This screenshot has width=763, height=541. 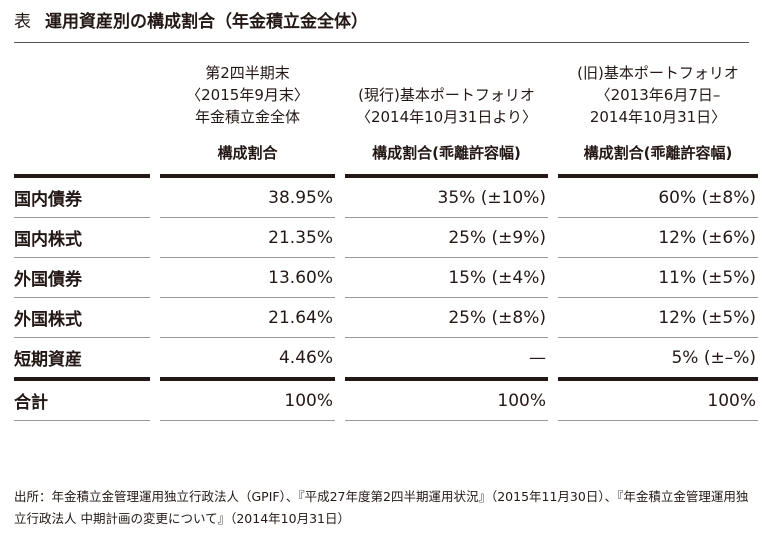 I want to click on header-line: (現行)基本ポートフォリオ, so click(x=446, y=95).